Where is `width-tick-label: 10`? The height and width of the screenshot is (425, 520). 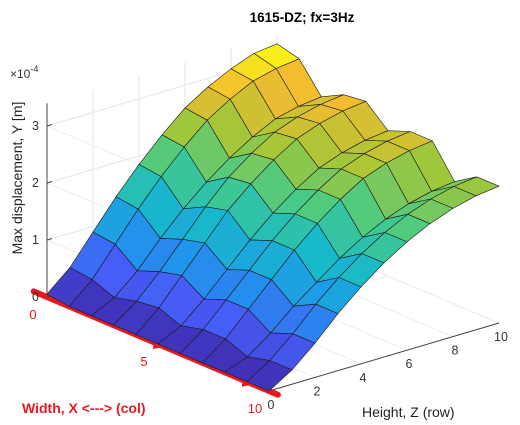 width-tick-label: 10 is located at coordinates (255, 408).